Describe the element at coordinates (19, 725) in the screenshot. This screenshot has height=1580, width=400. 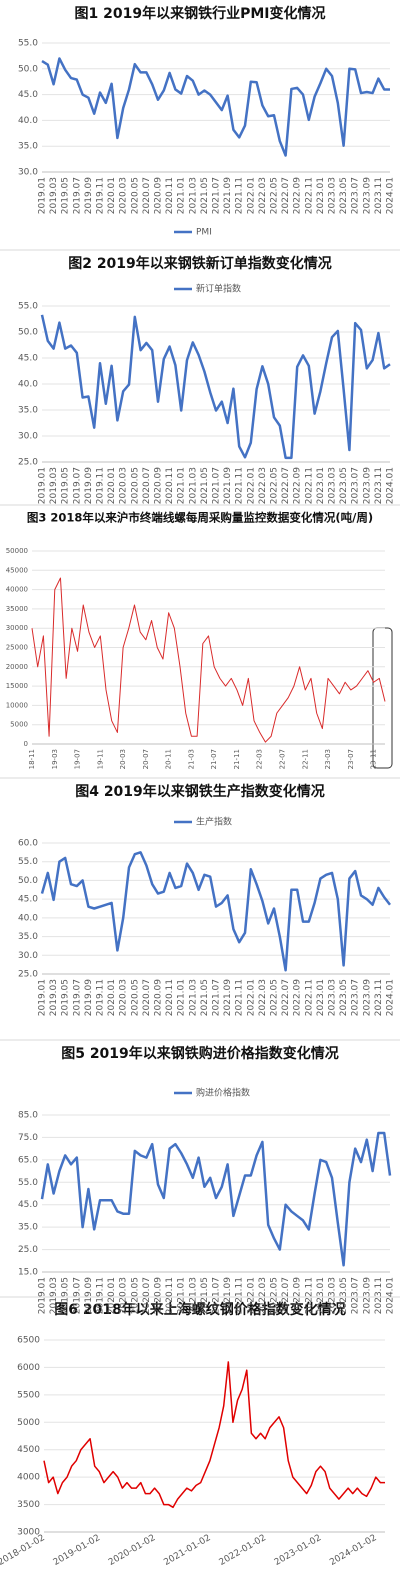
I see `y-tick-label: 5000` at that location.